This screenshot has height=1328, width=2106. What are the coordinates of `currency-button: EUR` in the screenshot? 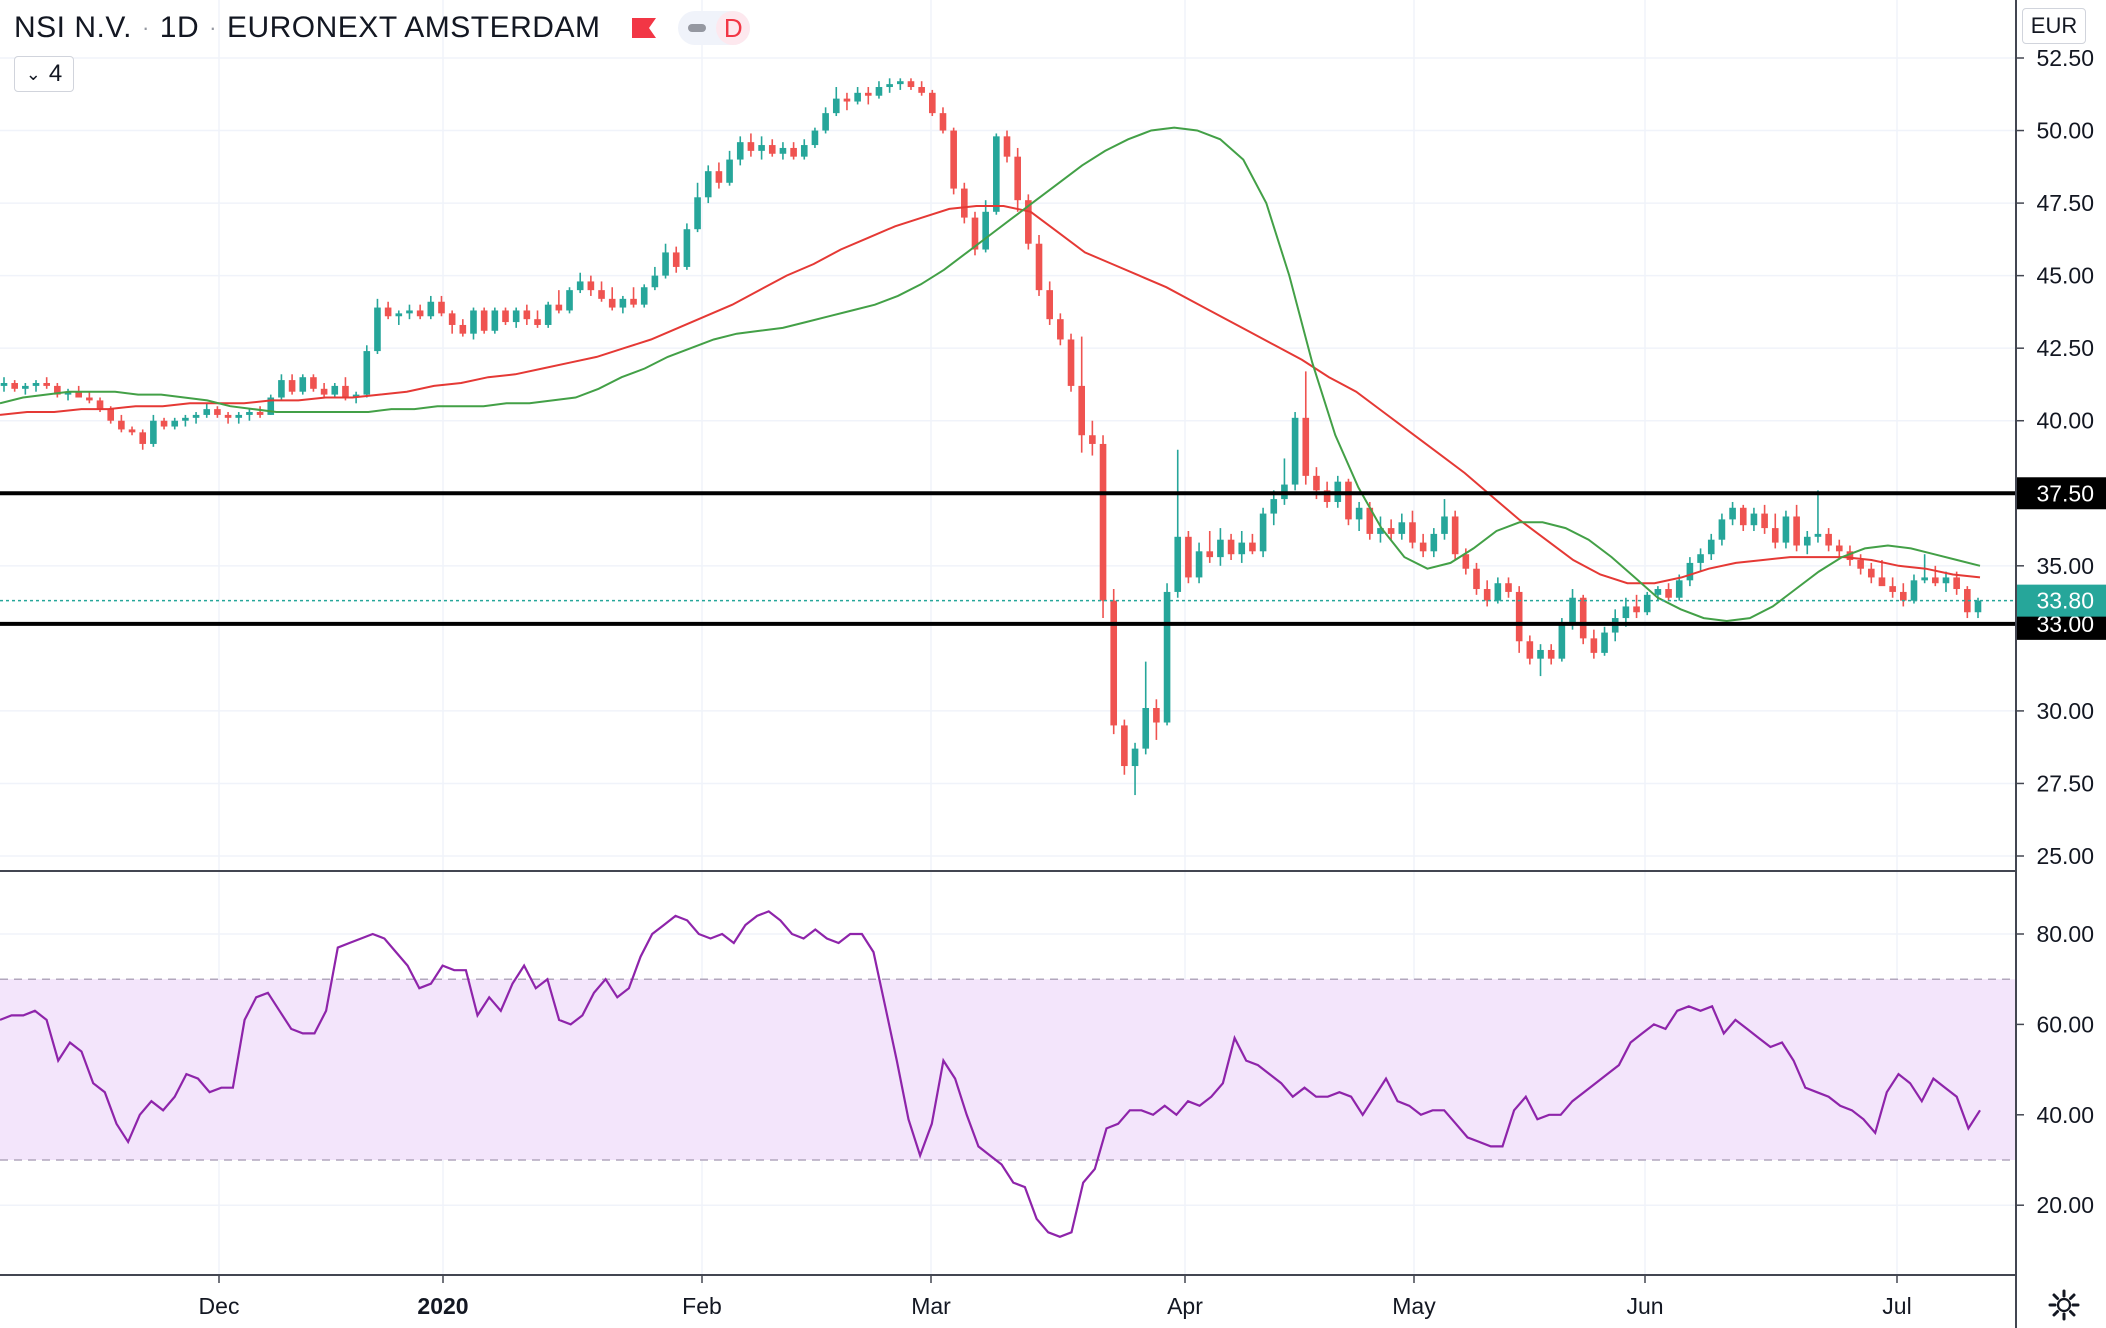 It's located at (2054, 26).